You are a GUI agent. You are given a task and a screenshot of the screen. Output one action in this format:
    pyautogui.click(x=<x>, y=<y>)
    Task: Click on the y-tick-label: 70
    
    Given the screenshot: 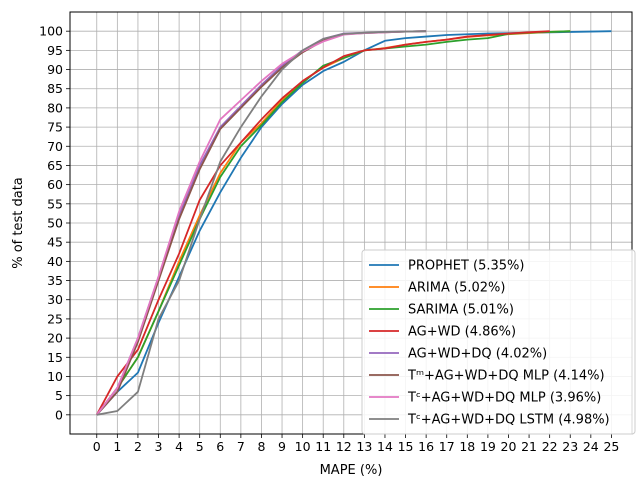 What is the action you would take?
    pyautogui.click(x=55, y=146)
    